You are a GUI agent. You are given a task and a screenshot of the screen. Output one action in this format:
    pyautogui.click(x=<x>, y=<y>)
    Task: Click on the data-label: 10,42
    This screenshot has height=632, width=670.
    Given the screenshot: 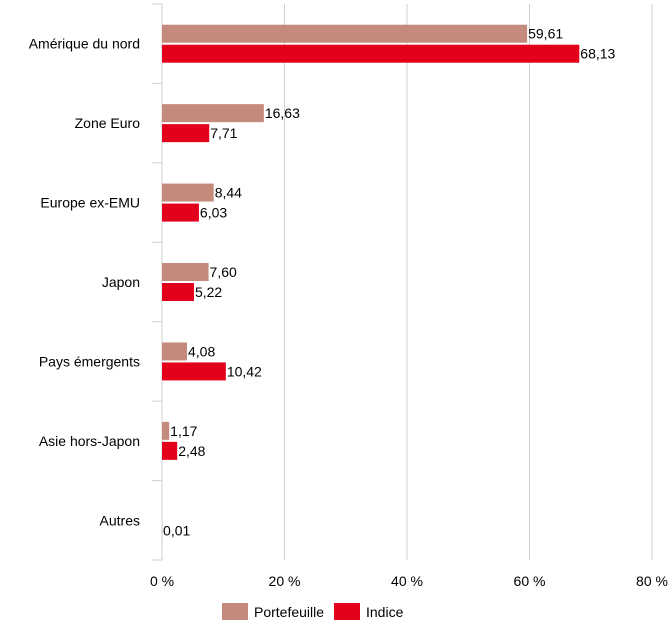 What is the action you would take?
    pyautogui.click(x=244, y=371)
    